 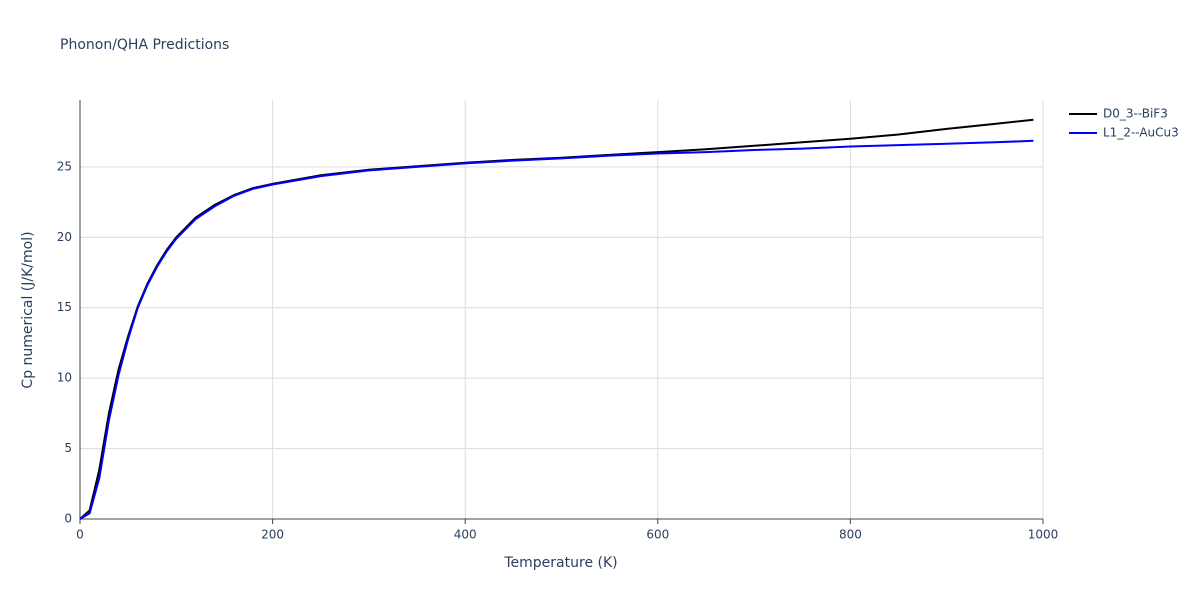 What do you see at coordinates (64, 307) in the screenshot?
I see `y-tick-label: 15` at bounding box center [64, 307].